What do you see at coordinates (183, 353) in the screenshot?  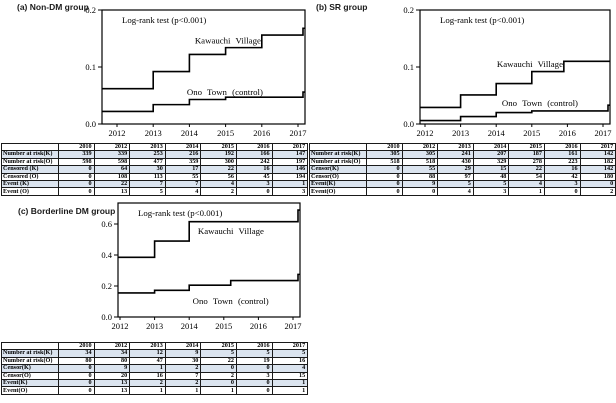 I see `table-cell: 9` at bounding box center [183, 353].